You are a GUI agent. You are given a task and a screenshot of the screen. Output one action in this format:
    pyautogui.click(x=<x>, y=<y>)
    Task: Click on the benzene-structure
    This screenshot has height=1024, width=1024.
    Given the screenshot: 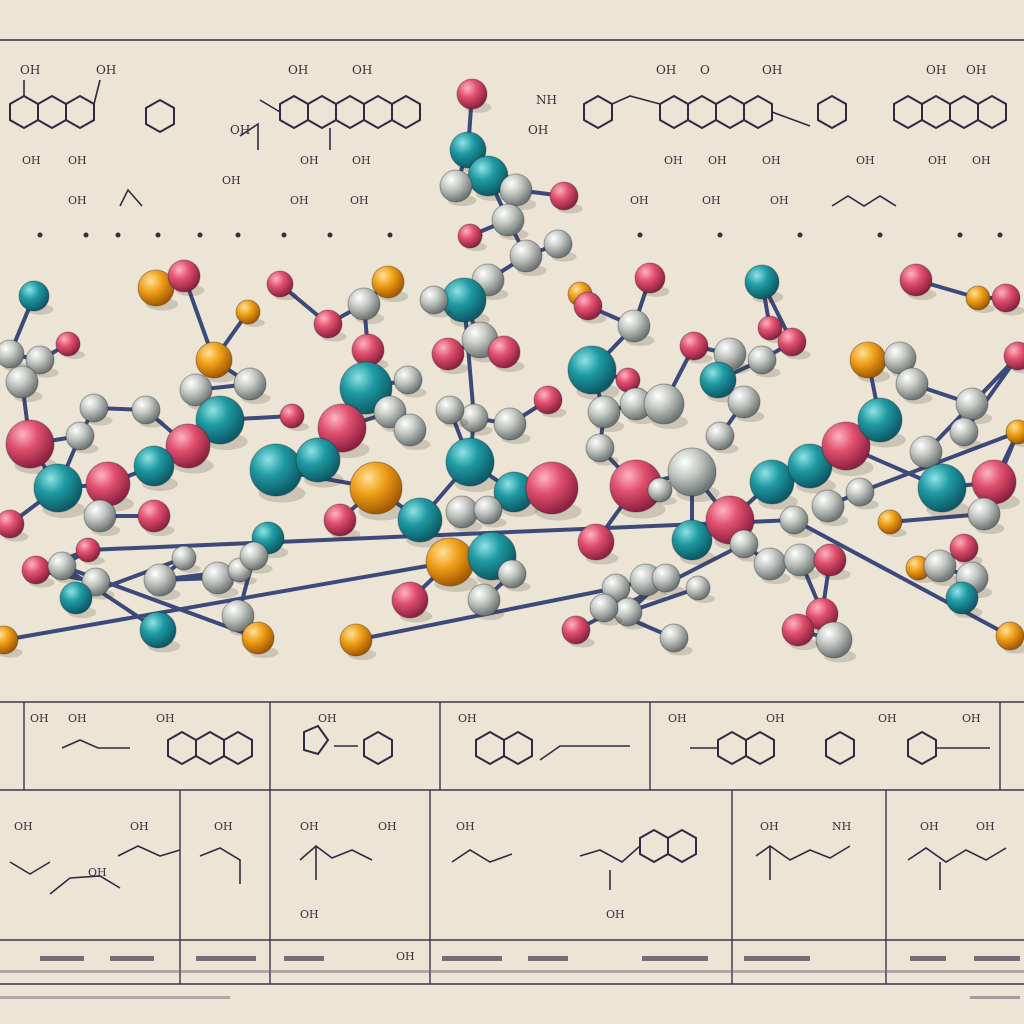 What is the action you would take?
    pyautogui.click(x=160, y=116)
    